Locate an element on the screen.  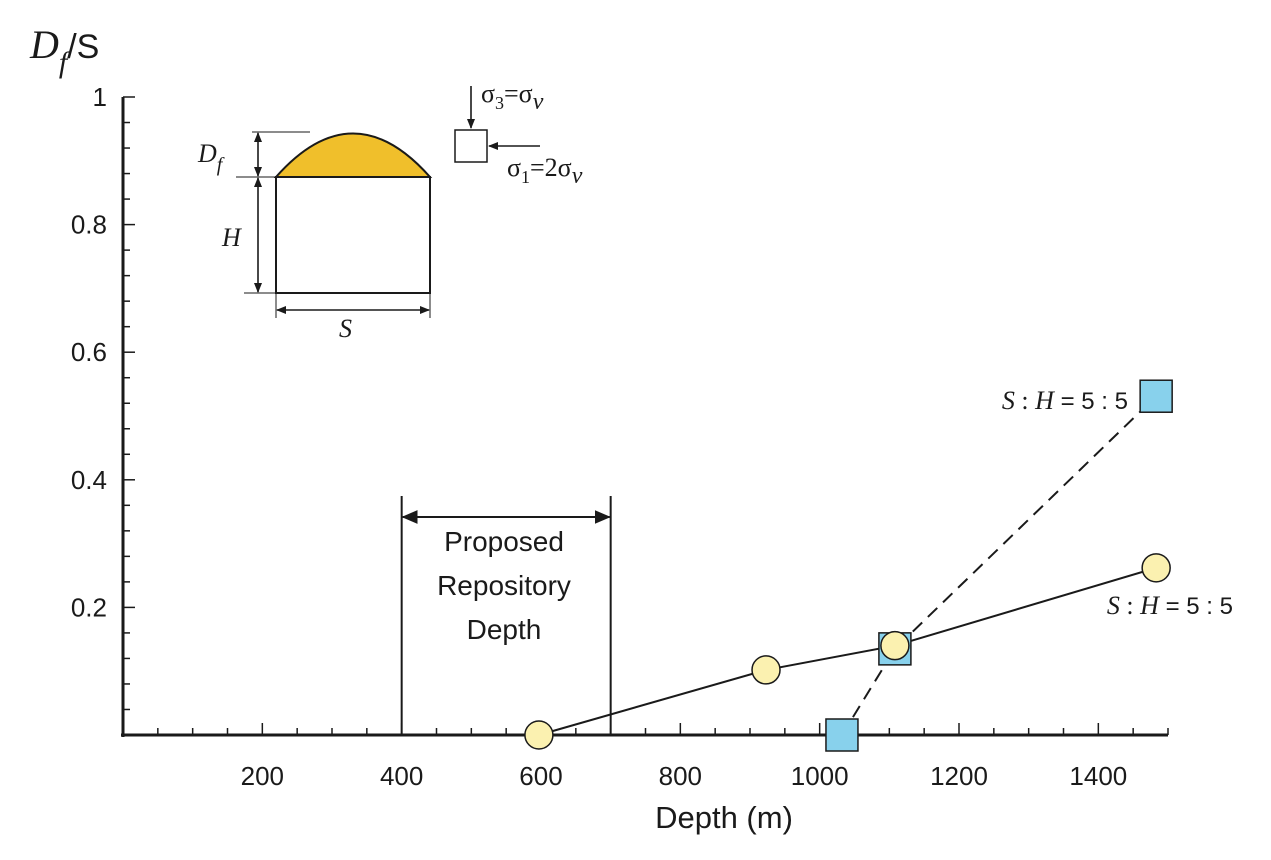
series-label-upper: S : H = 5 : 5 is located at coordinates (1065, 400).